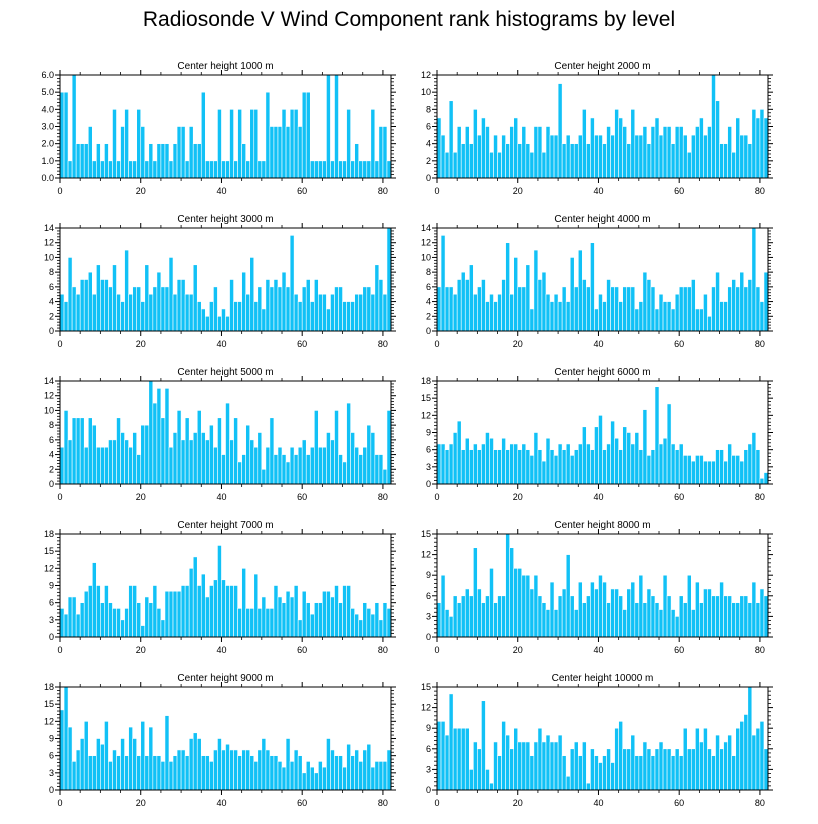 This screenshot has width=818, height=824. What do you see at coordinates (51, 425) in the screenshot?
I see `y-tick-label: 8` at bounding box center [51, 425].